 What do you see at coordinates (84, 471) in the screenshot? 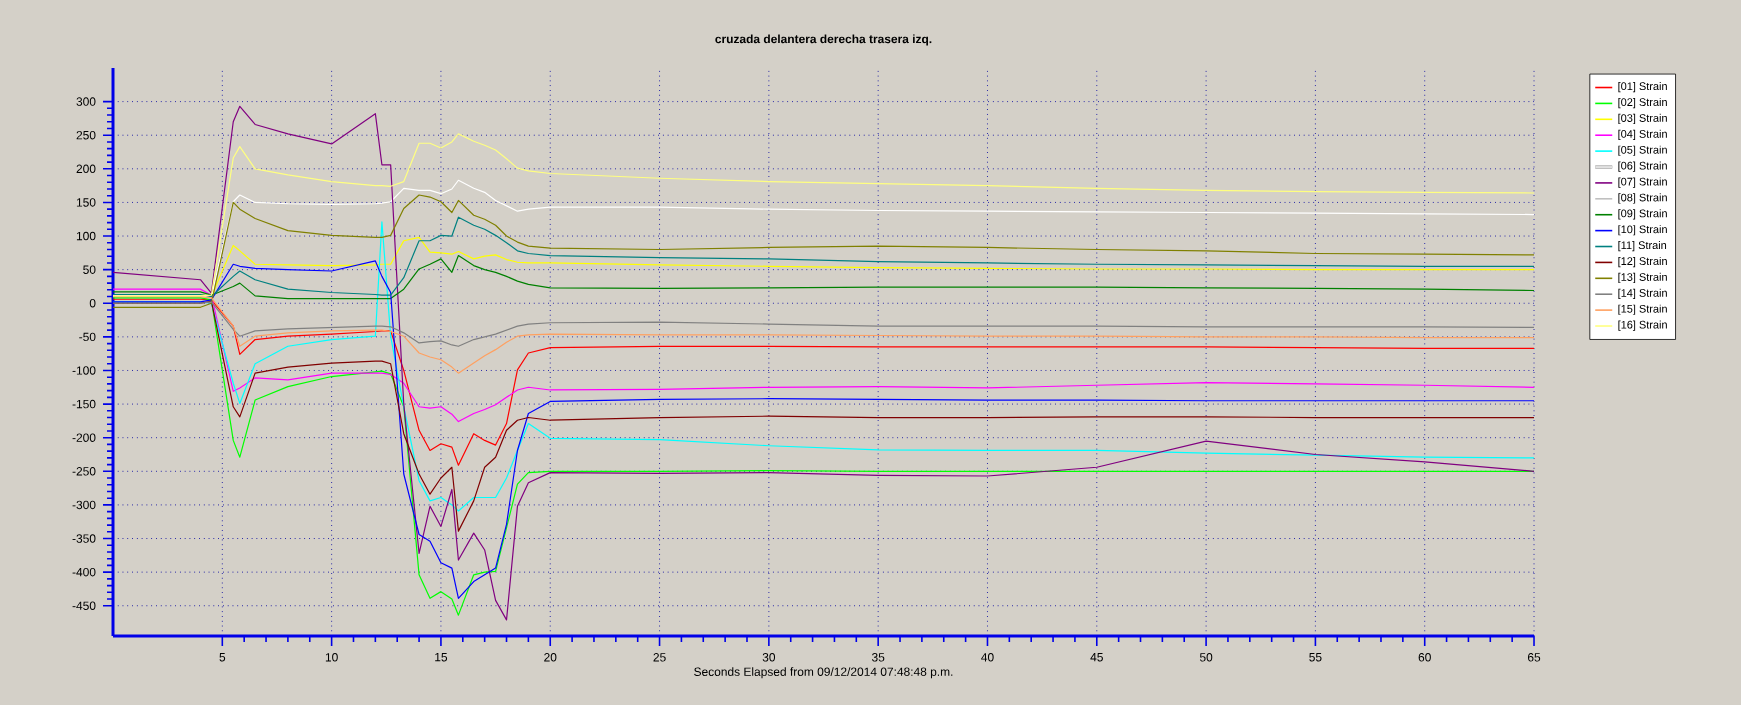
I see `y-tick-label: -250` at bounding box center [84, 471].